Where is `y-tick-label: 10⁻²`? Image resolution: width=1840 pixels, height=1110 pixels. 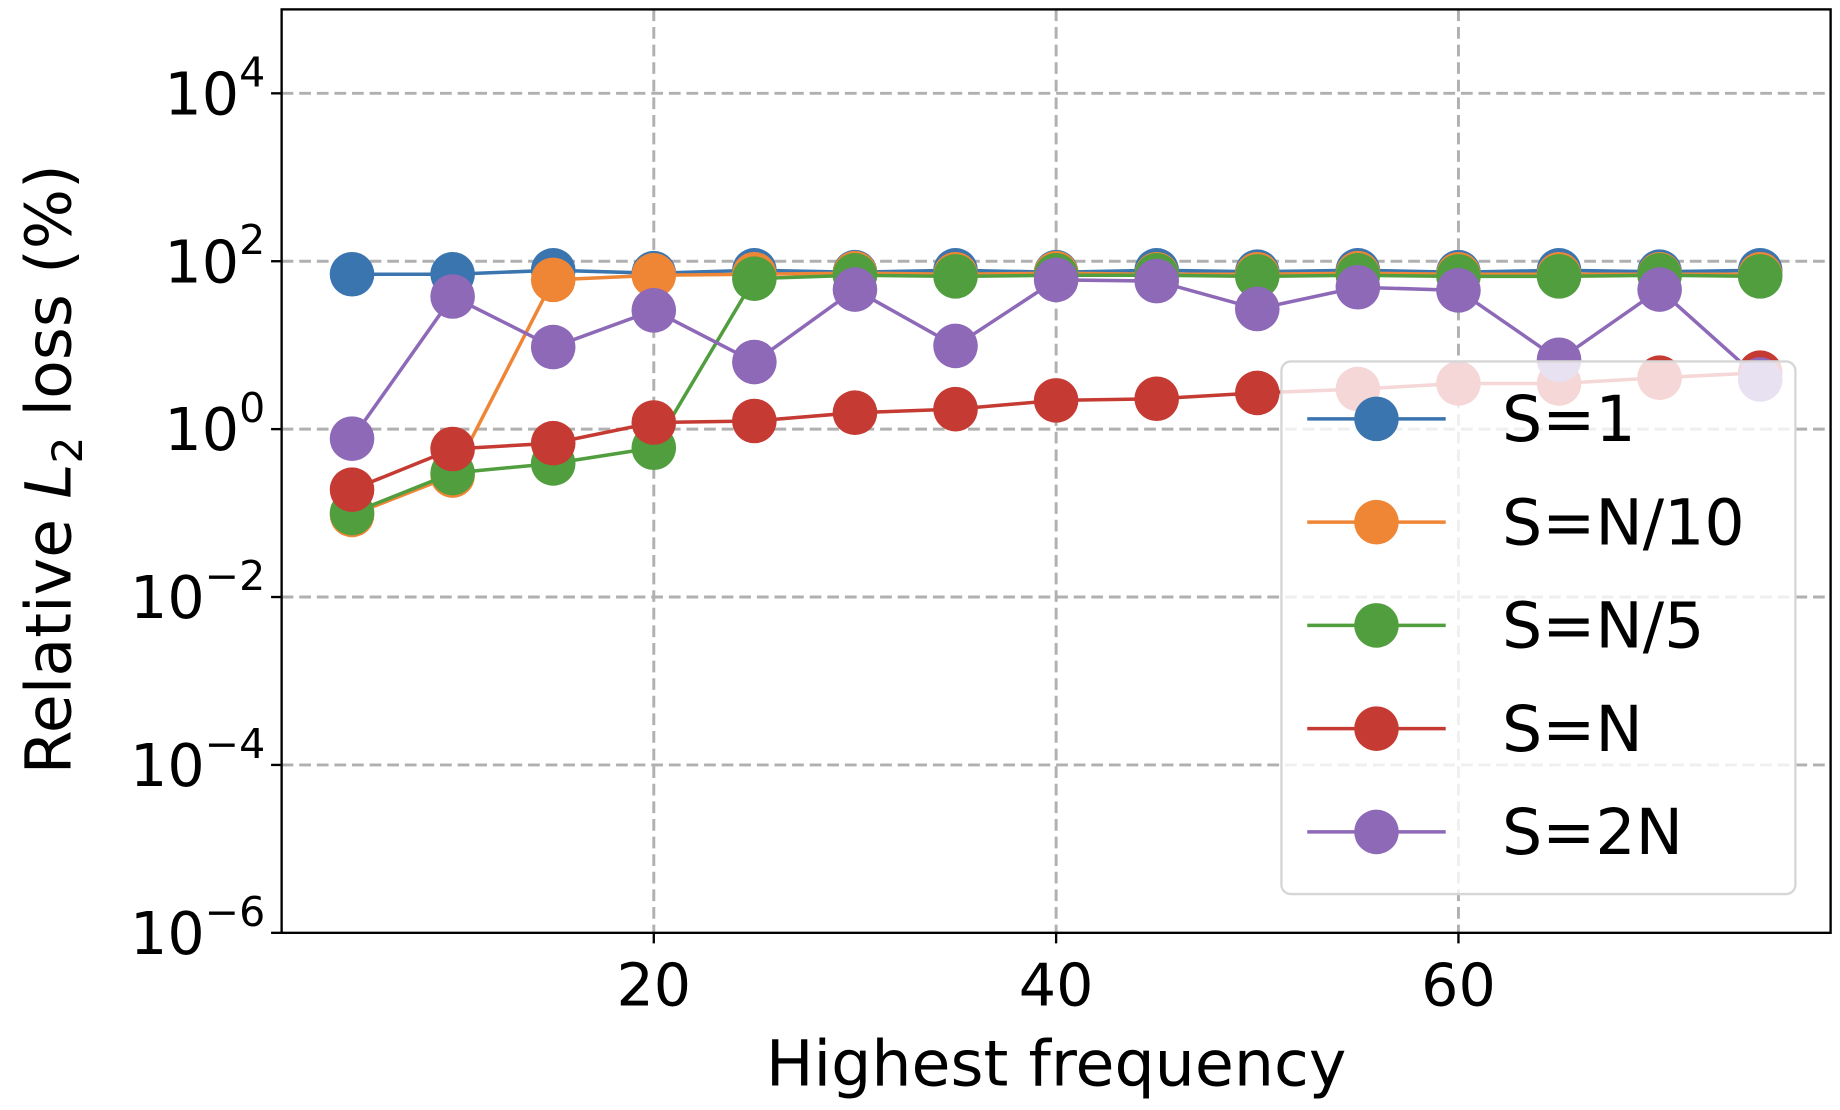
y-tick-label: 10⁻² is located at coordinates (197, 592).